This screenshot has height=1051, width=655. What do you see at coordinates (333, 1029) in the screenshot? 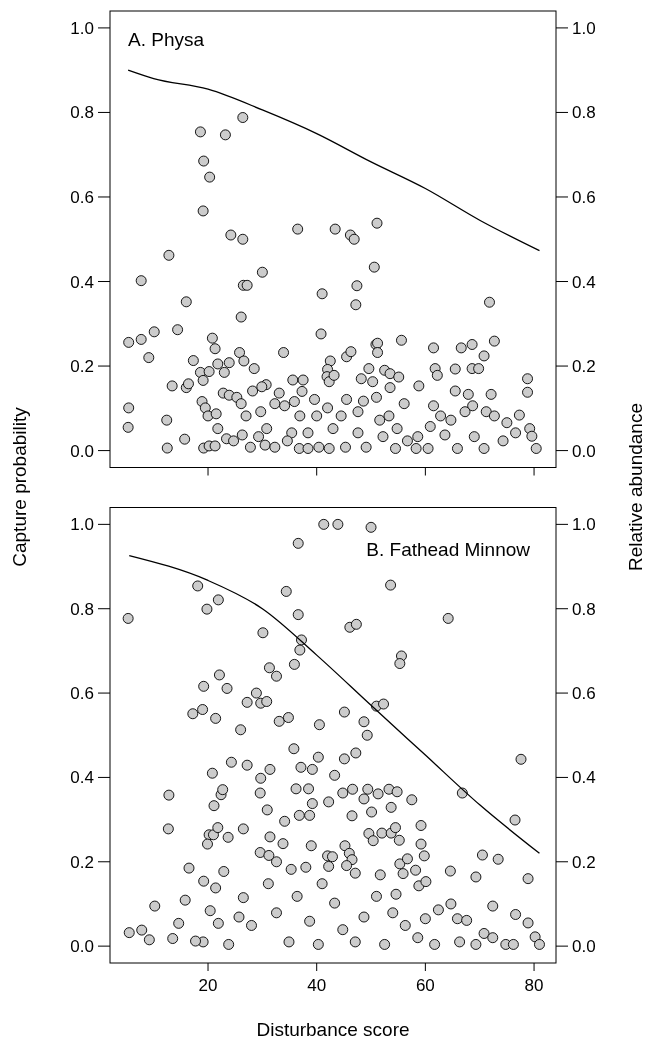
I see `x-axis-title: Disturbance score` at bounding box center [333, 1029].